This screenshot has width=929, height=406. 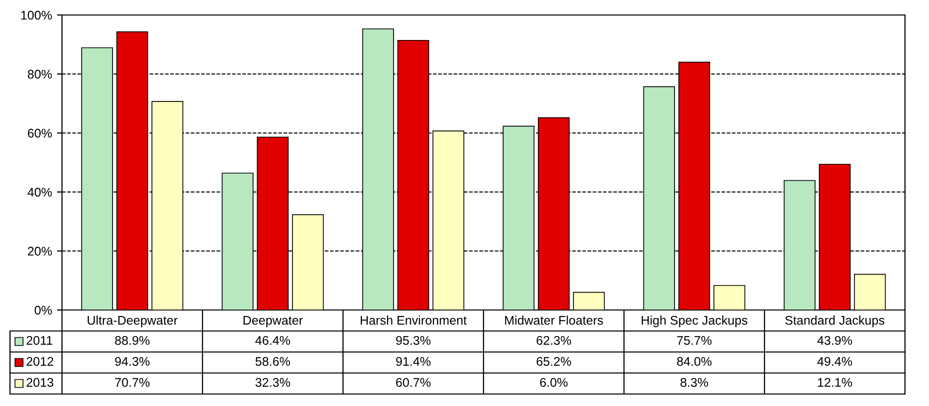 I want to click on text: 60.7%, so click(x=413, y=382).